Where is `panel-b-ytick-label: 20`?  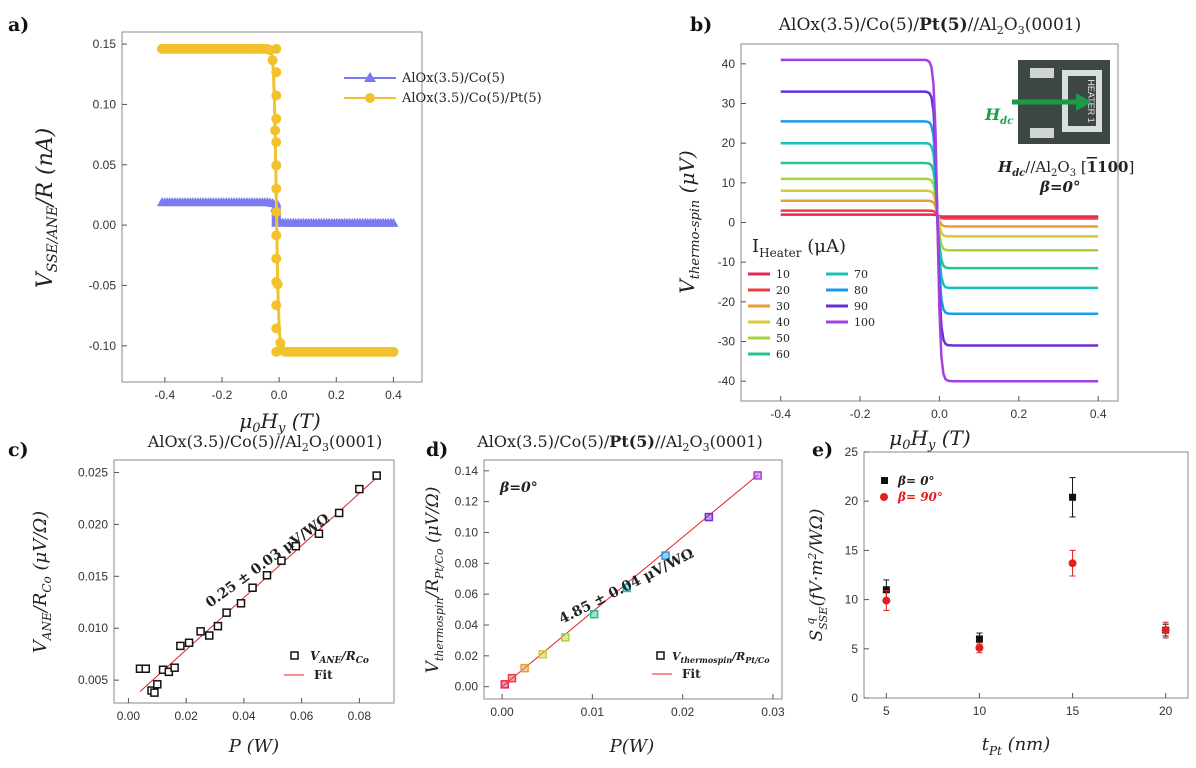
panel-b-ytick-label: 20 is located at coordinates (729, 143).